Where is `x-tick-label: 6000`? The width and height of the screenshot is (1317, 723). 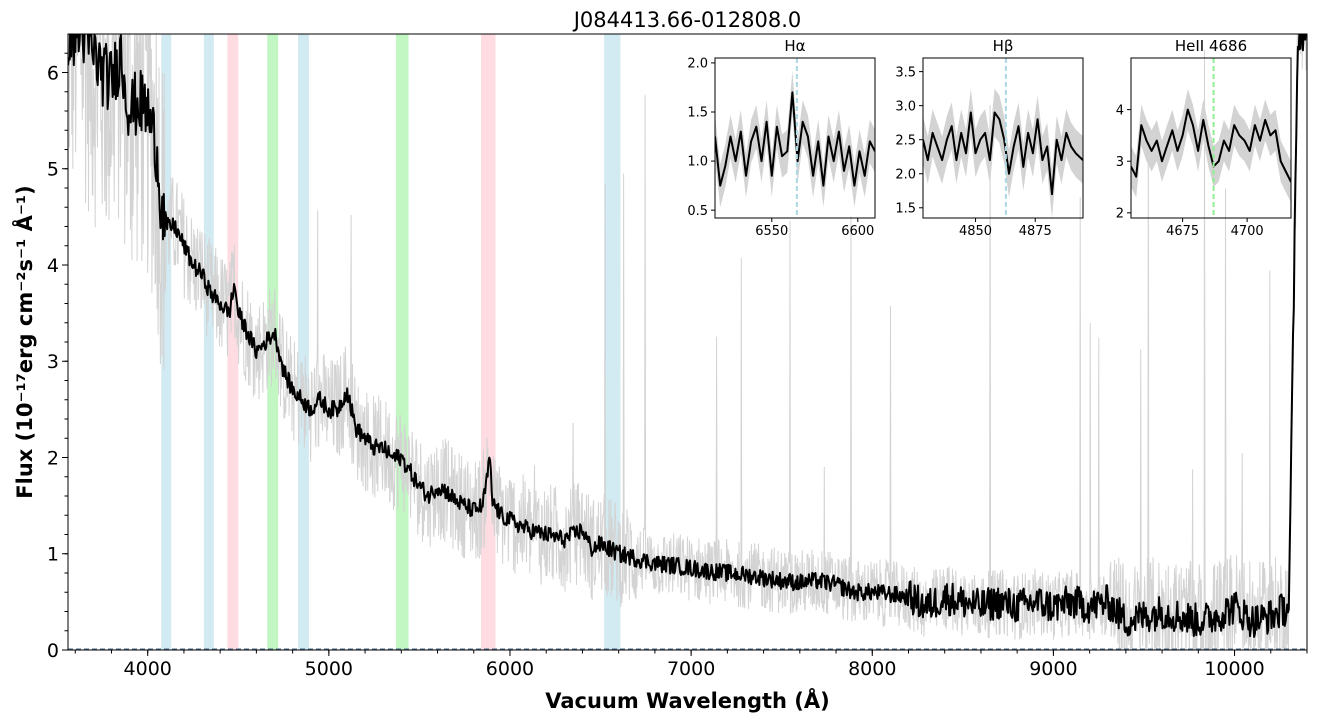
x-tick-label: 6000 is located at coordinates (510, 669).